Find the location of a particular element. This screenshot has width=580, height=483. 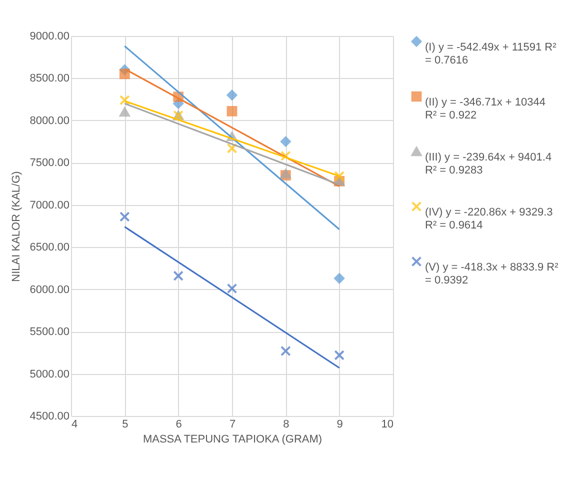

x-tick-label: 5 is located at coordinates (125, 424).